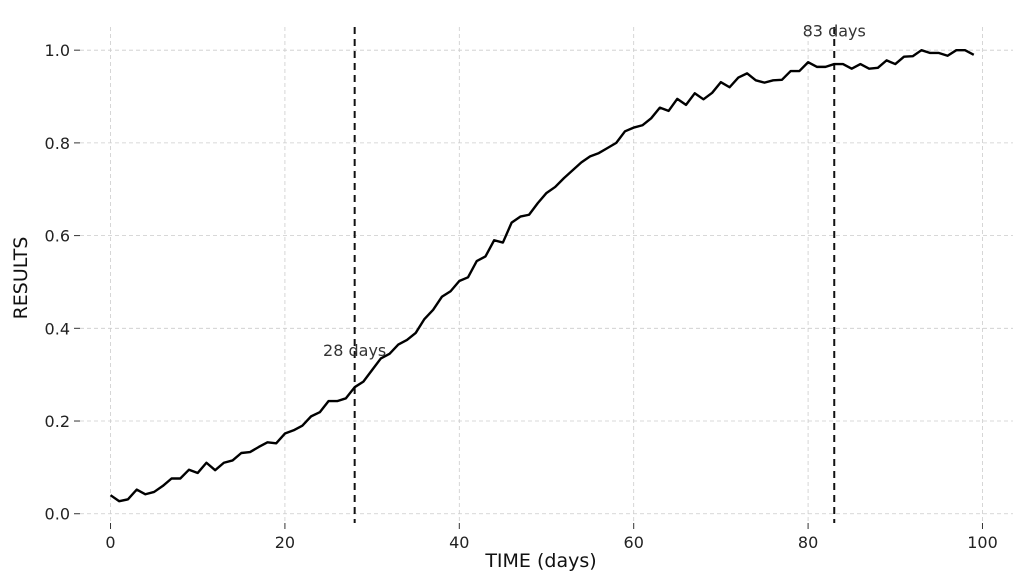 The image size is (1024, 581). What do you see at coordinates (110, 542) in the screenshot?
I see `x-tick-label: 0` at bounding box center [110, 542].